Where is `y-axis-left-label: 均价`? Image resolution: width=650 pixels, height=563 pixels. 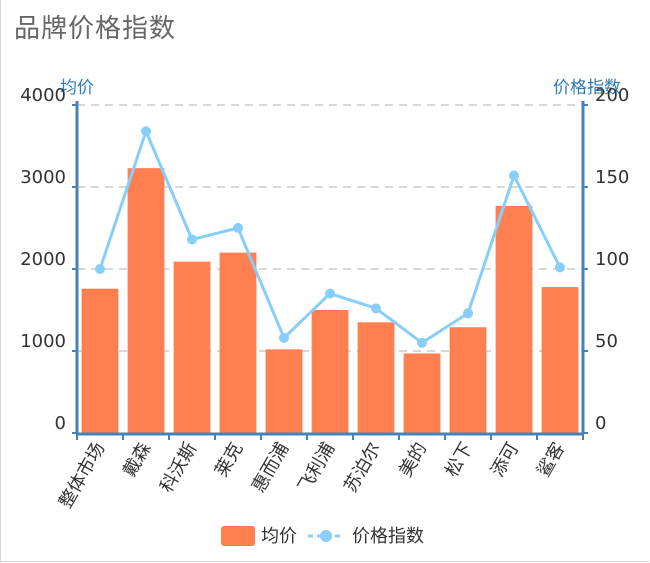 y-axis-left-label: 均价 is located at coordinates (77, 88).